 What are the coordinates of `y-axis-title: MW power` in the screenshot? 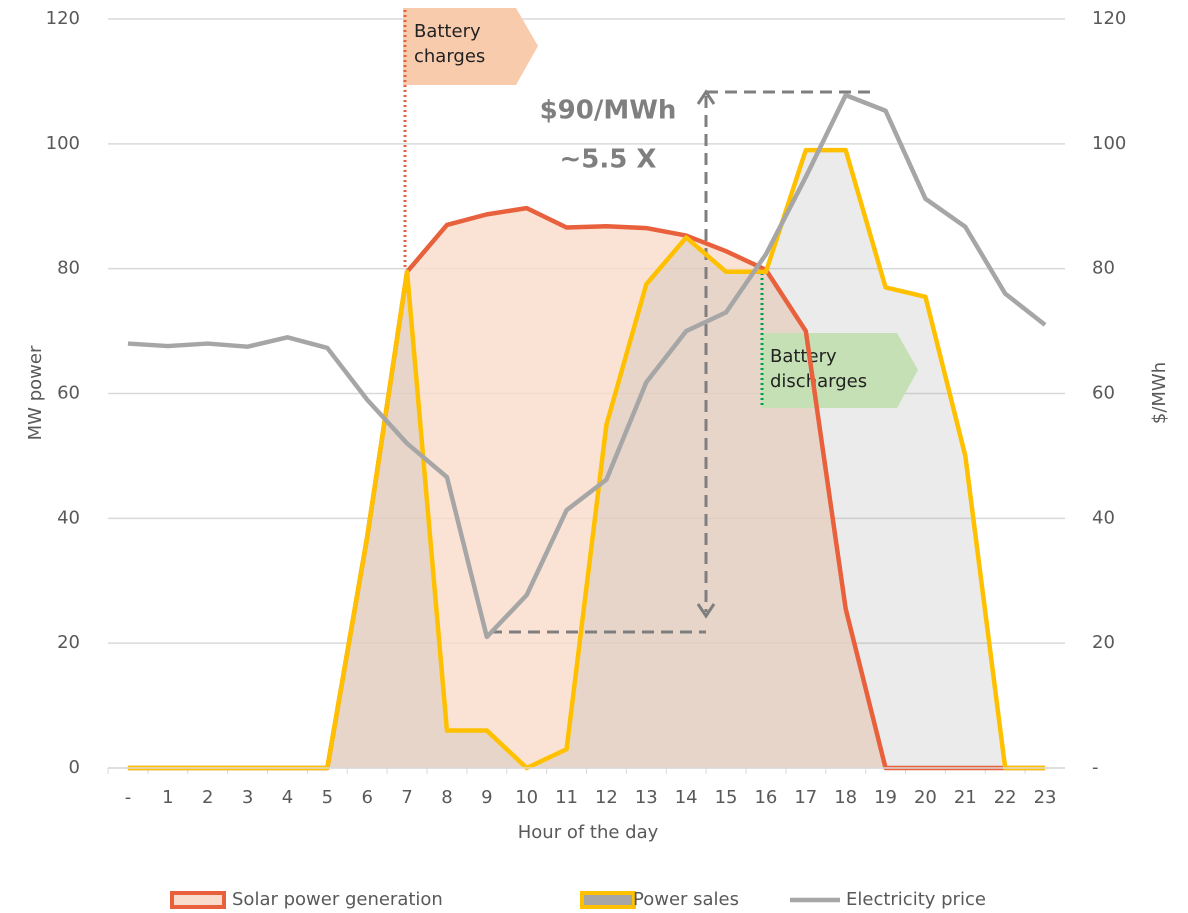 It's located at (35, 392).